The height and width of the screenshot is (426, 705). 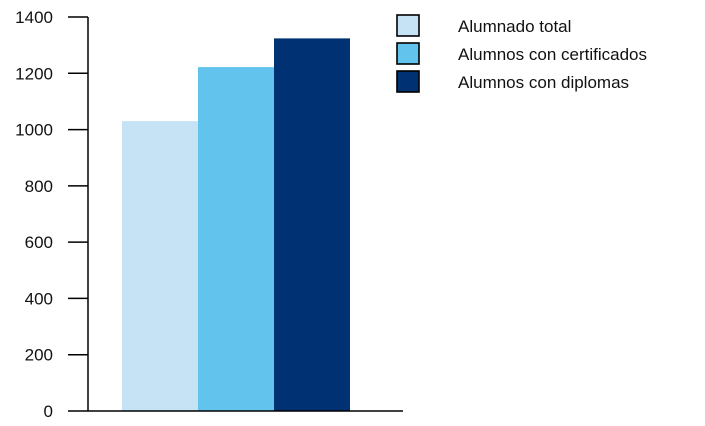 I want to click on legend-label-series-3: Alumnos con diplomas, so click(x=543, y=82).